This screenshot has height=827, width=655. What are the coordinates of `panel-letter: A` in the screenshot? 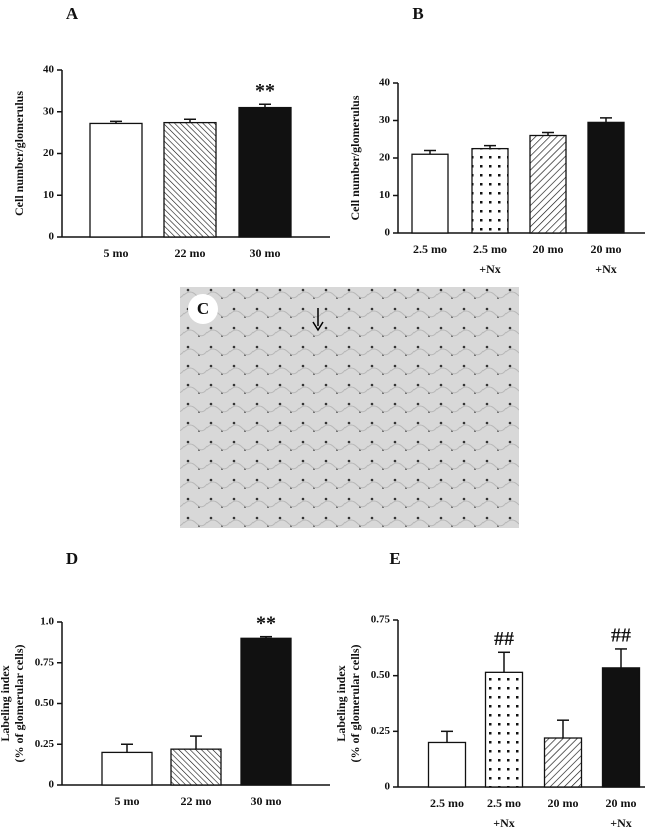 It's located at (72, 13).